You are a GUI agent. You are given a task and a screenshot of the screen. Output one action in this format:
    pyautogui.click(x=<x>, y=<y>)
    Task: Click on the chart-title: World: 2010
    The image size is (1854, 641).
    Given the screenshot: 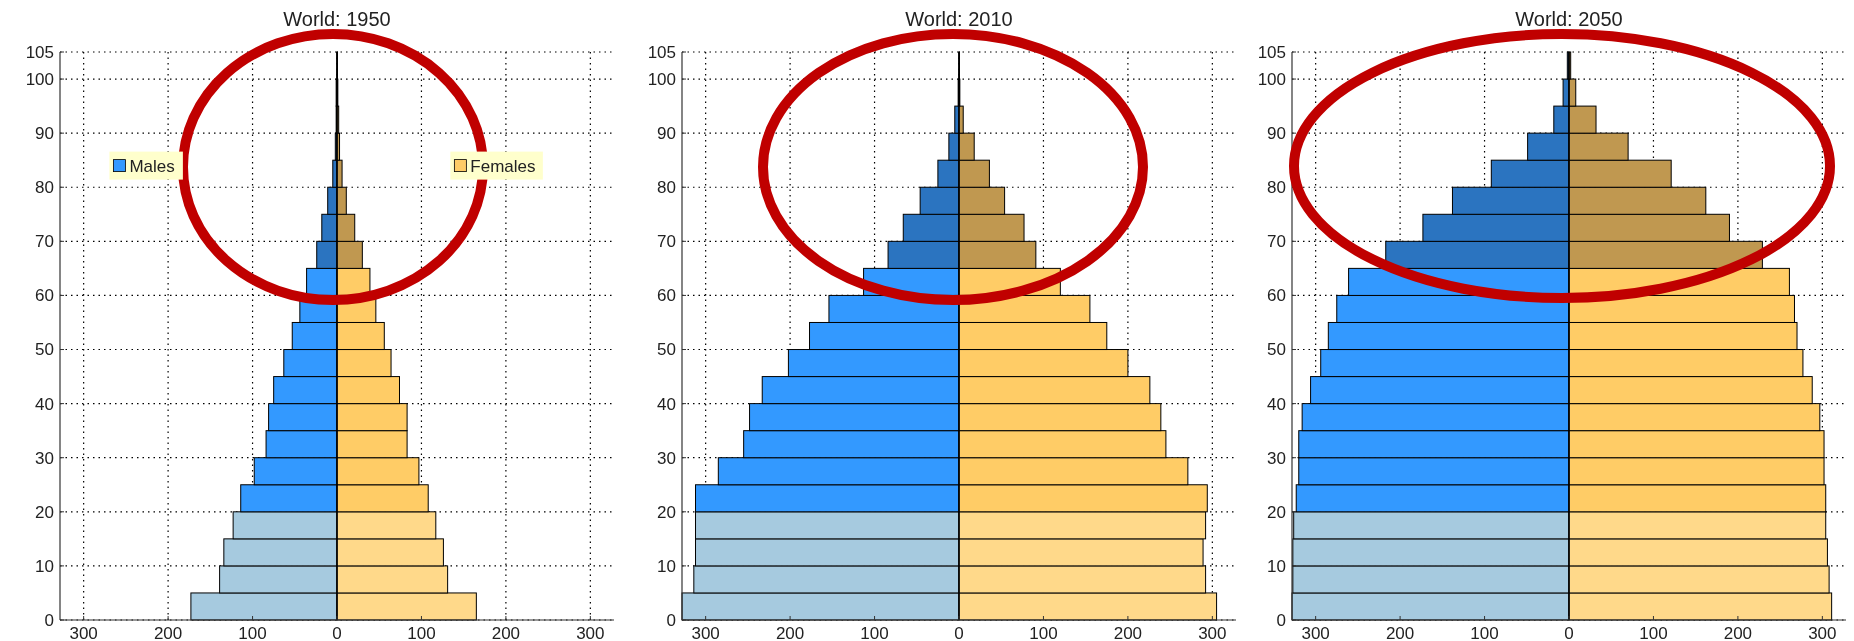 What is the action you would take?
    pyautogui.click(x=959, y=19)
    